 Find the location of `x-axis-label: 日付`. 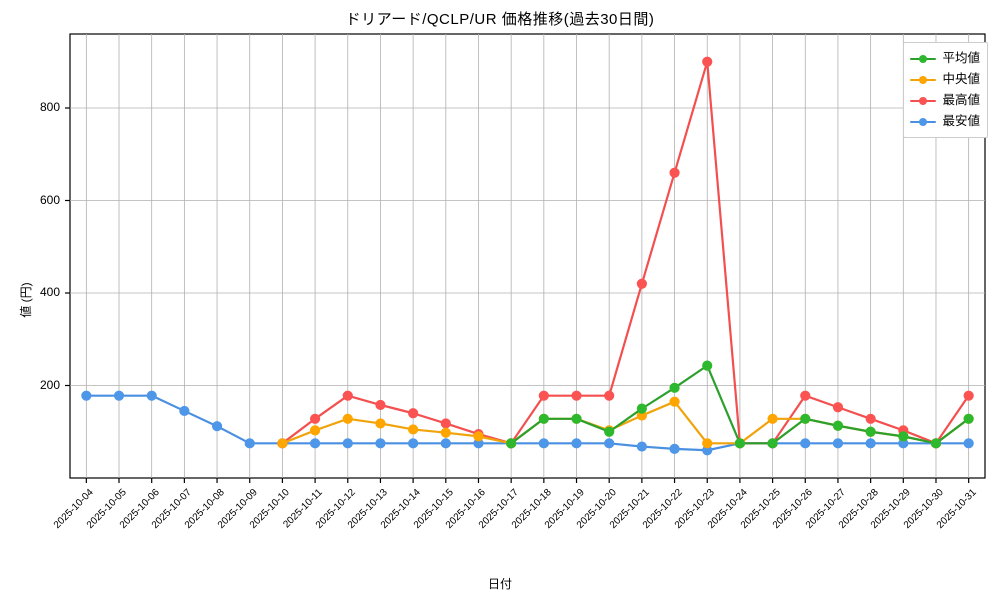

x-axis-label: 日付 is located at coordinates (499, 584).